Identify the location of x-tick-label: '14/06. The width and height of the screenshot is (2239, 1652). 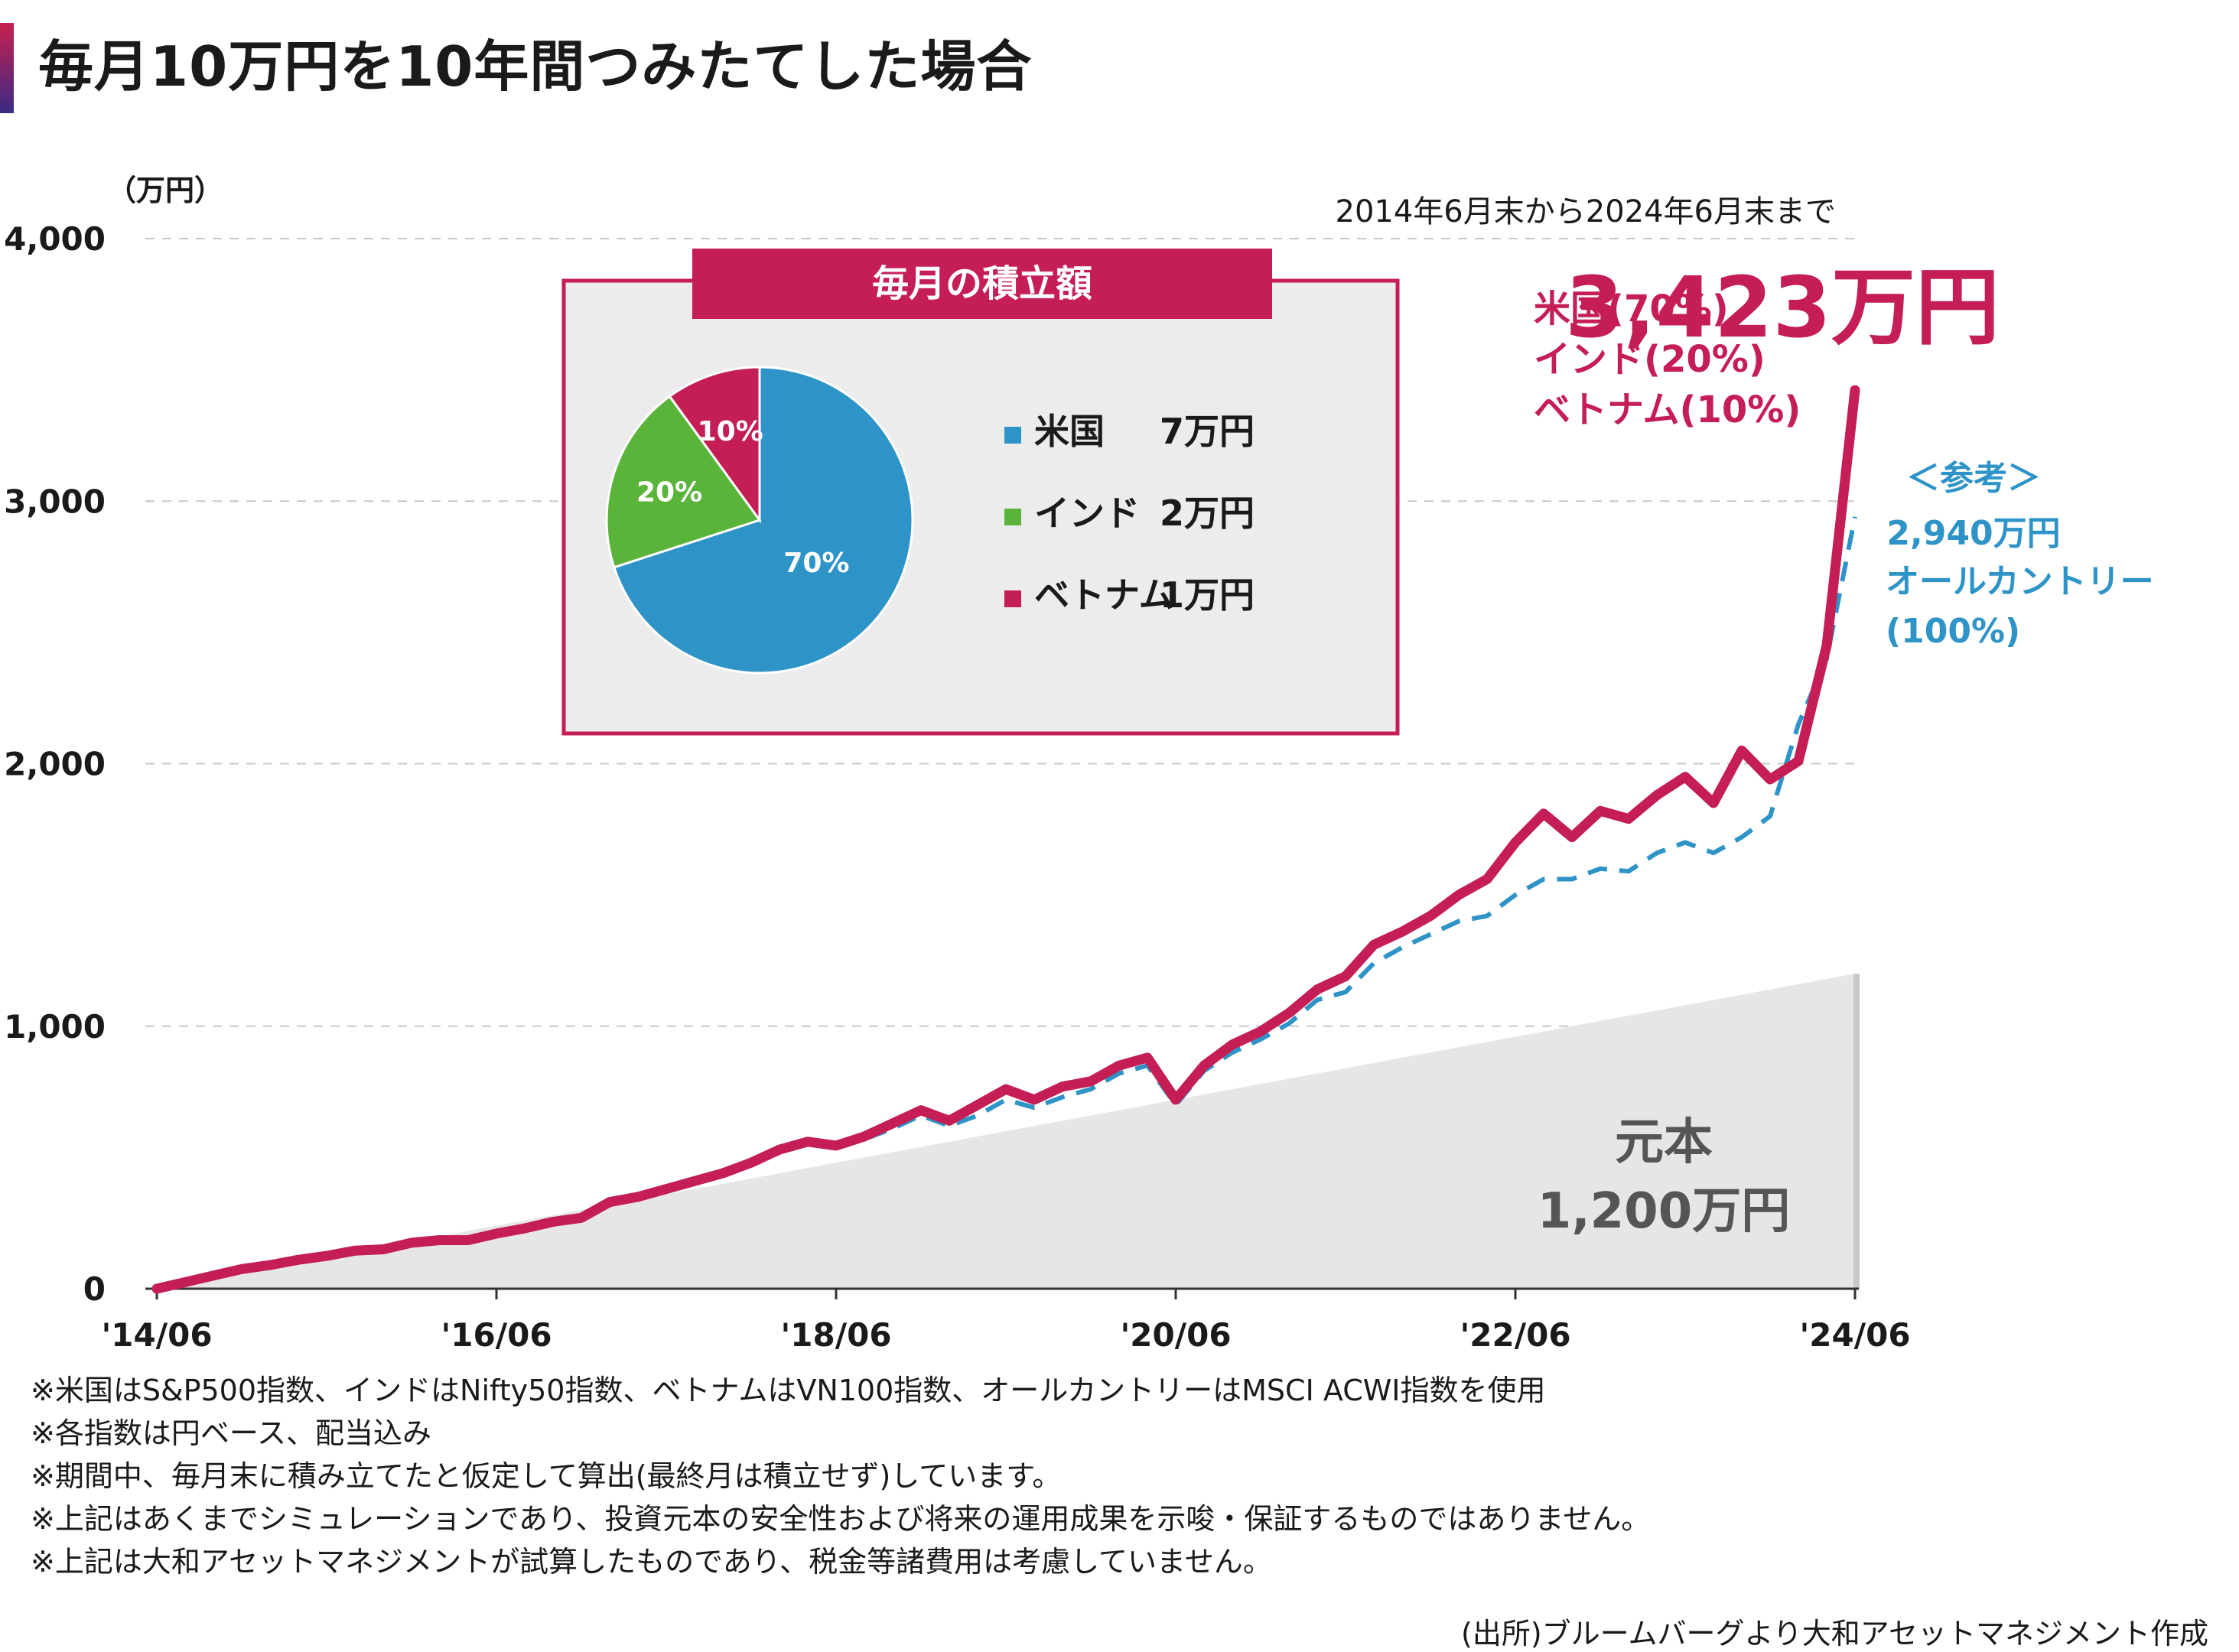
(157, 1335).